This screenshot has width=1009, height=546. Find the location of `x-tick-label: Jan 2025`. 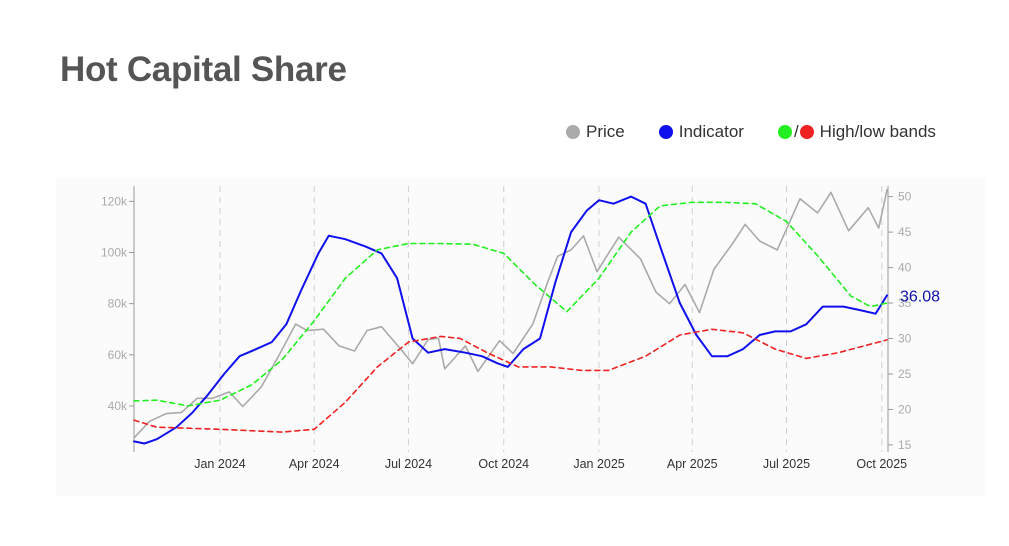

x-tick-label: Jan 2025 is located at coordinates (598, 464).